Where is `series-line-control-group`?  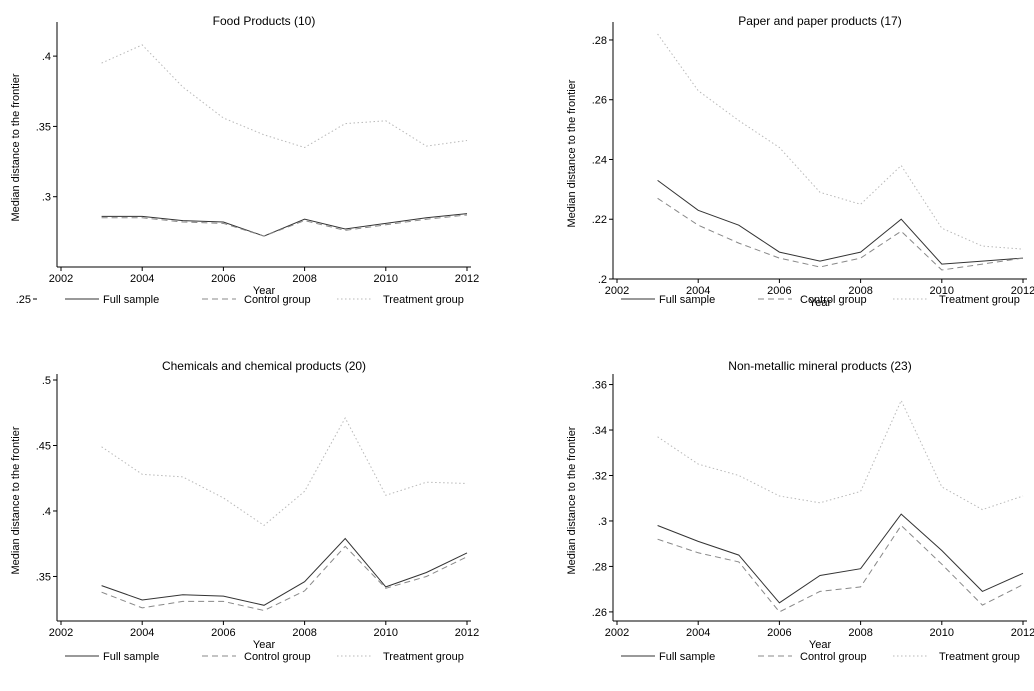
series-line-control-group is located at coordinates (284, 578).